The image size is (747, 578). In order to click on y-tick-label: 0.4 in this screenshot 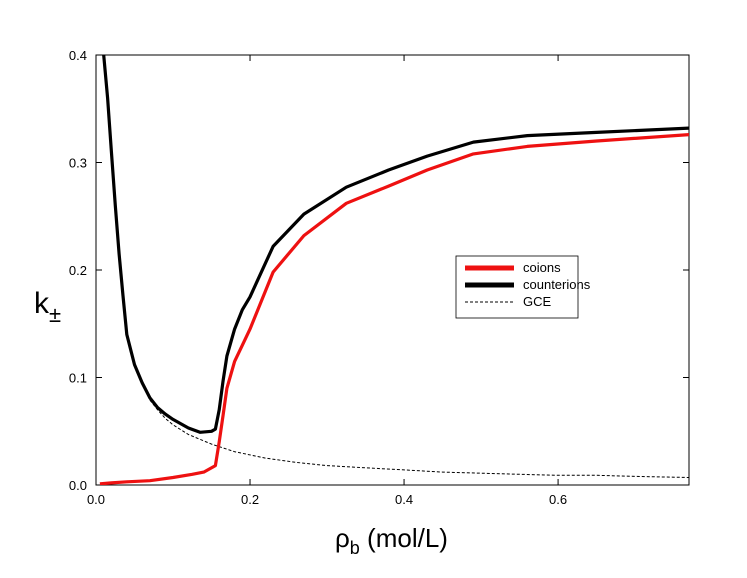, I will do `click(78, 55)`.